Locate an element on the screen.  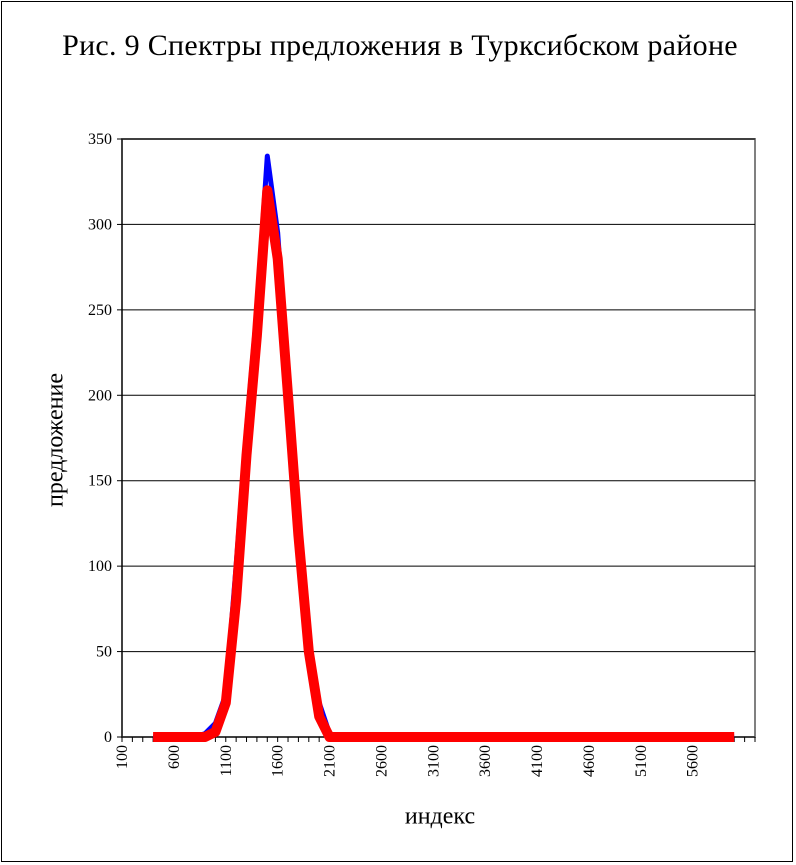
y-tick-label: 300 is located at coordinates (100, 224).